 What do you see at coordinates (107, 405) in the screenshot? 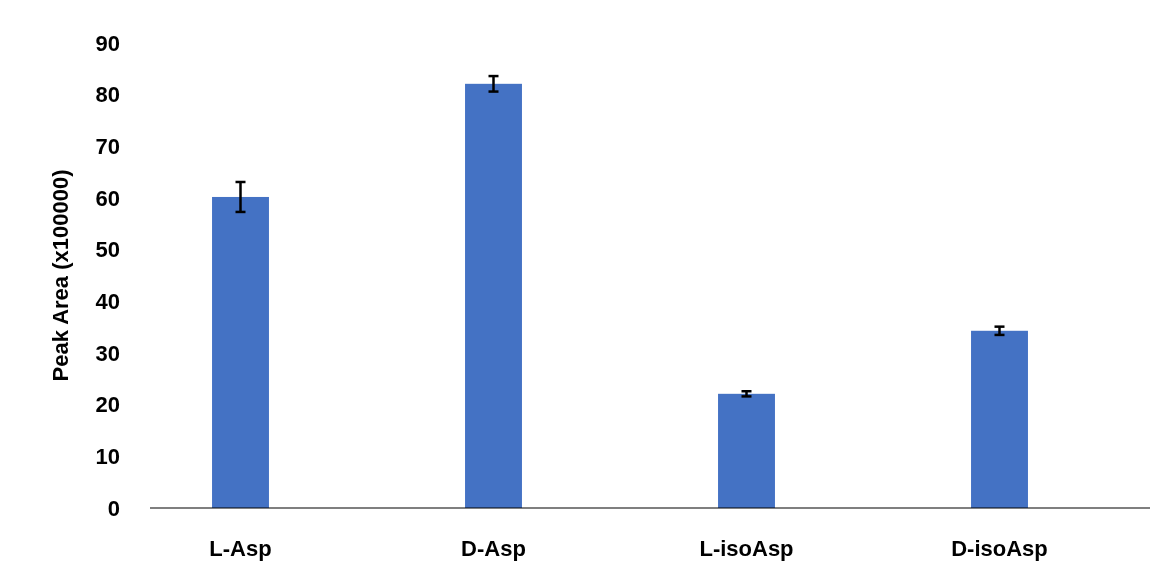
I see `y-tick-label: 20` at bounding box center [107, 405].